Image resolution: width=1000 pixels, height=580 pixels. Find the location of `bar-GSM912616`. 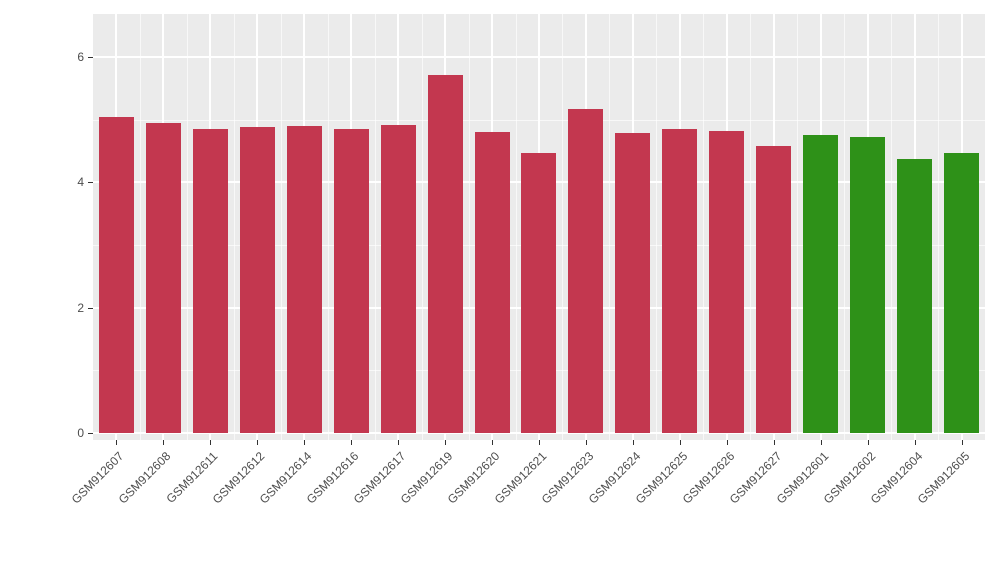

bar-GSM912616 is located at coordinates (351, 281).